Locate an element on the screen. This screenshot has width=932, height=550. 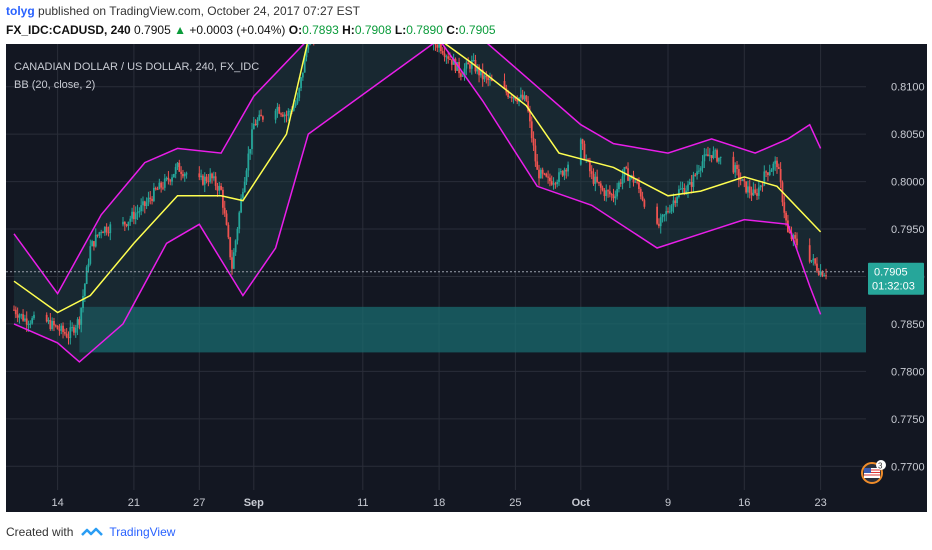
tradingview-link: TradingView is located at coordinates (142, 532).